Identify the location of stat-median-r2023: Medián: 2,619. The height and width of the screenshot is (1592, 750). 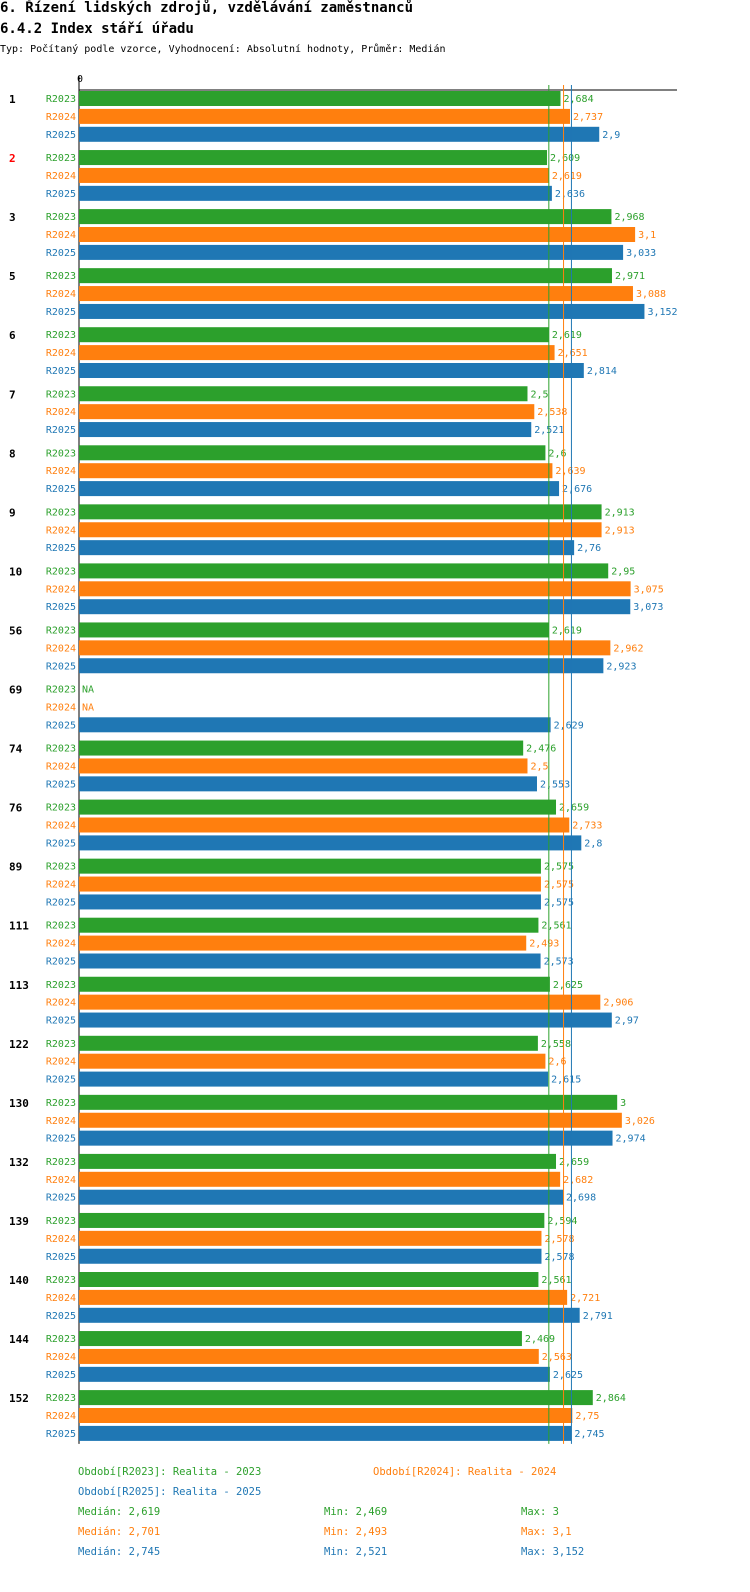
(119, 1512).